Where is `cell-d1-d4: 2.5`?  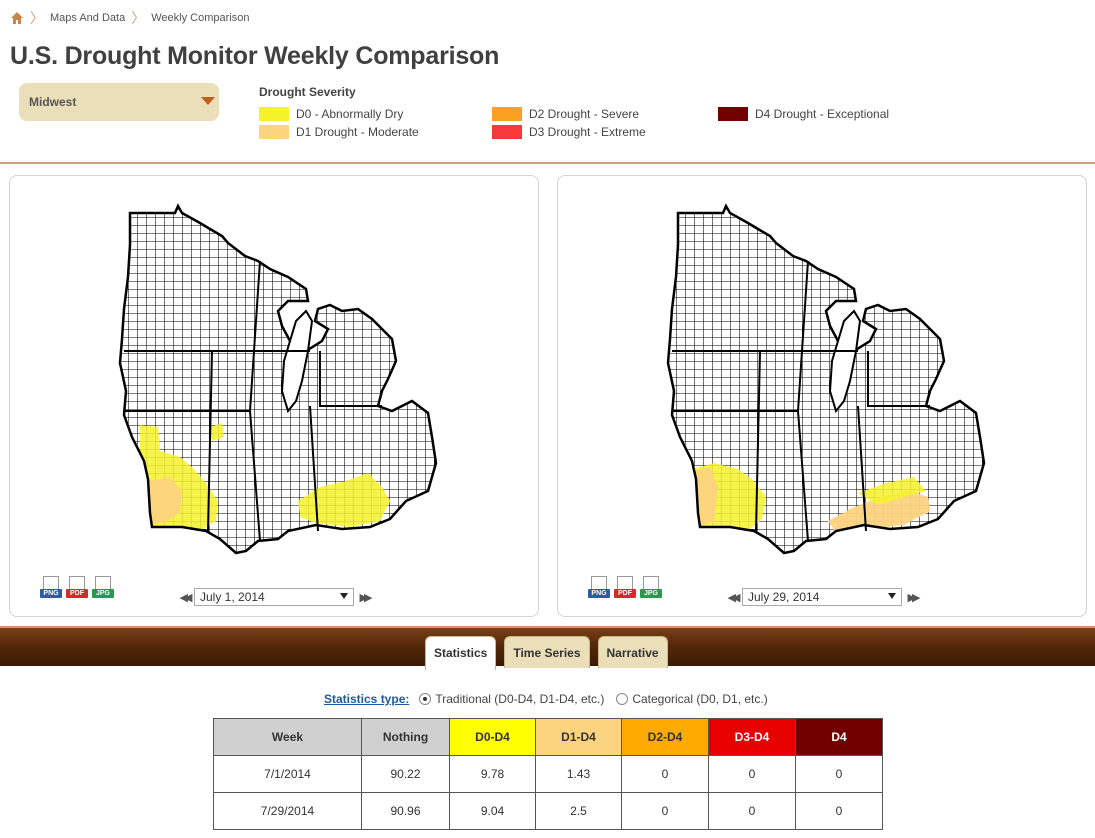 cell-d1-d4: 2.5 is located at coordinates (578, 811).